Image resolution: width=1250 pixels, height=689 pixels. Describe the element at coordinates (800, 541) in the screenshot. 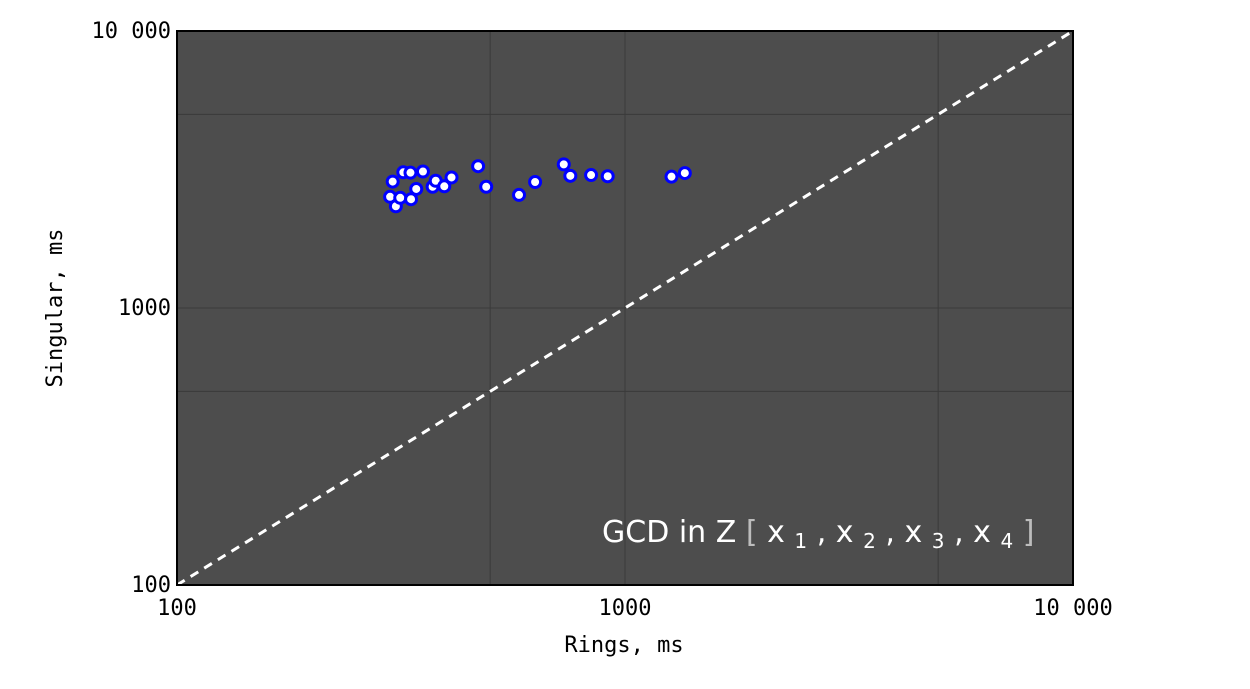

I see `annotation-sub-1: 1` at that location.